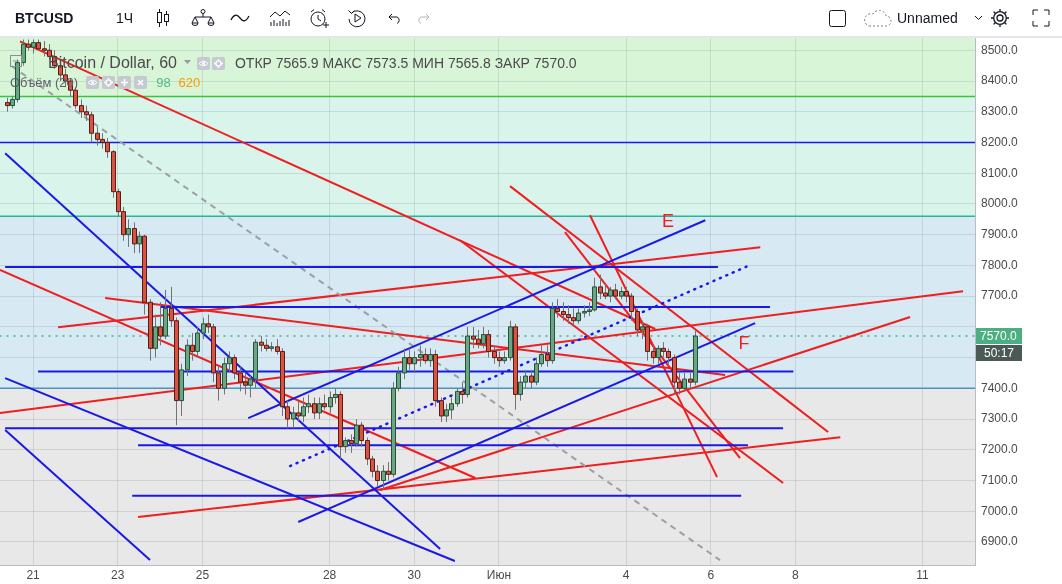 The height and width of the screenshot is (584, 1062). Describe the element at coordinates (626, 574) in the screenshot. I see `x-tick-label: 4` at that location.